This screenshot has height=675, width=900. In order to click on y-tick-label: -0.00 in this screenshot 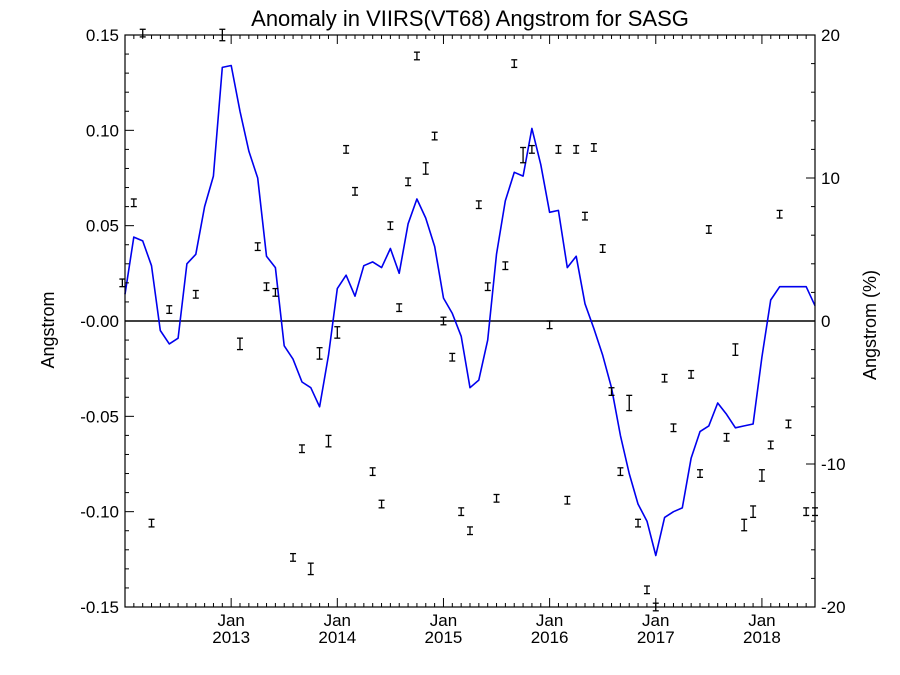, I will do `click(99, 321)`.